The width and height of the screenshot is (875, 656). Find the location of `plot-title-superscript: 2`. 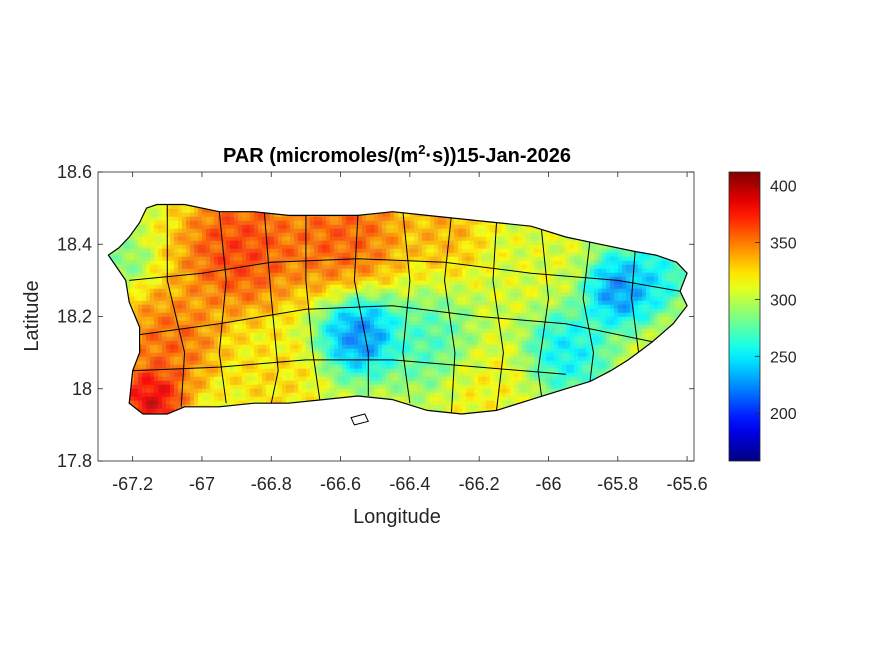

plot-title-superscript: 2 is located at coordinates (421, 149).